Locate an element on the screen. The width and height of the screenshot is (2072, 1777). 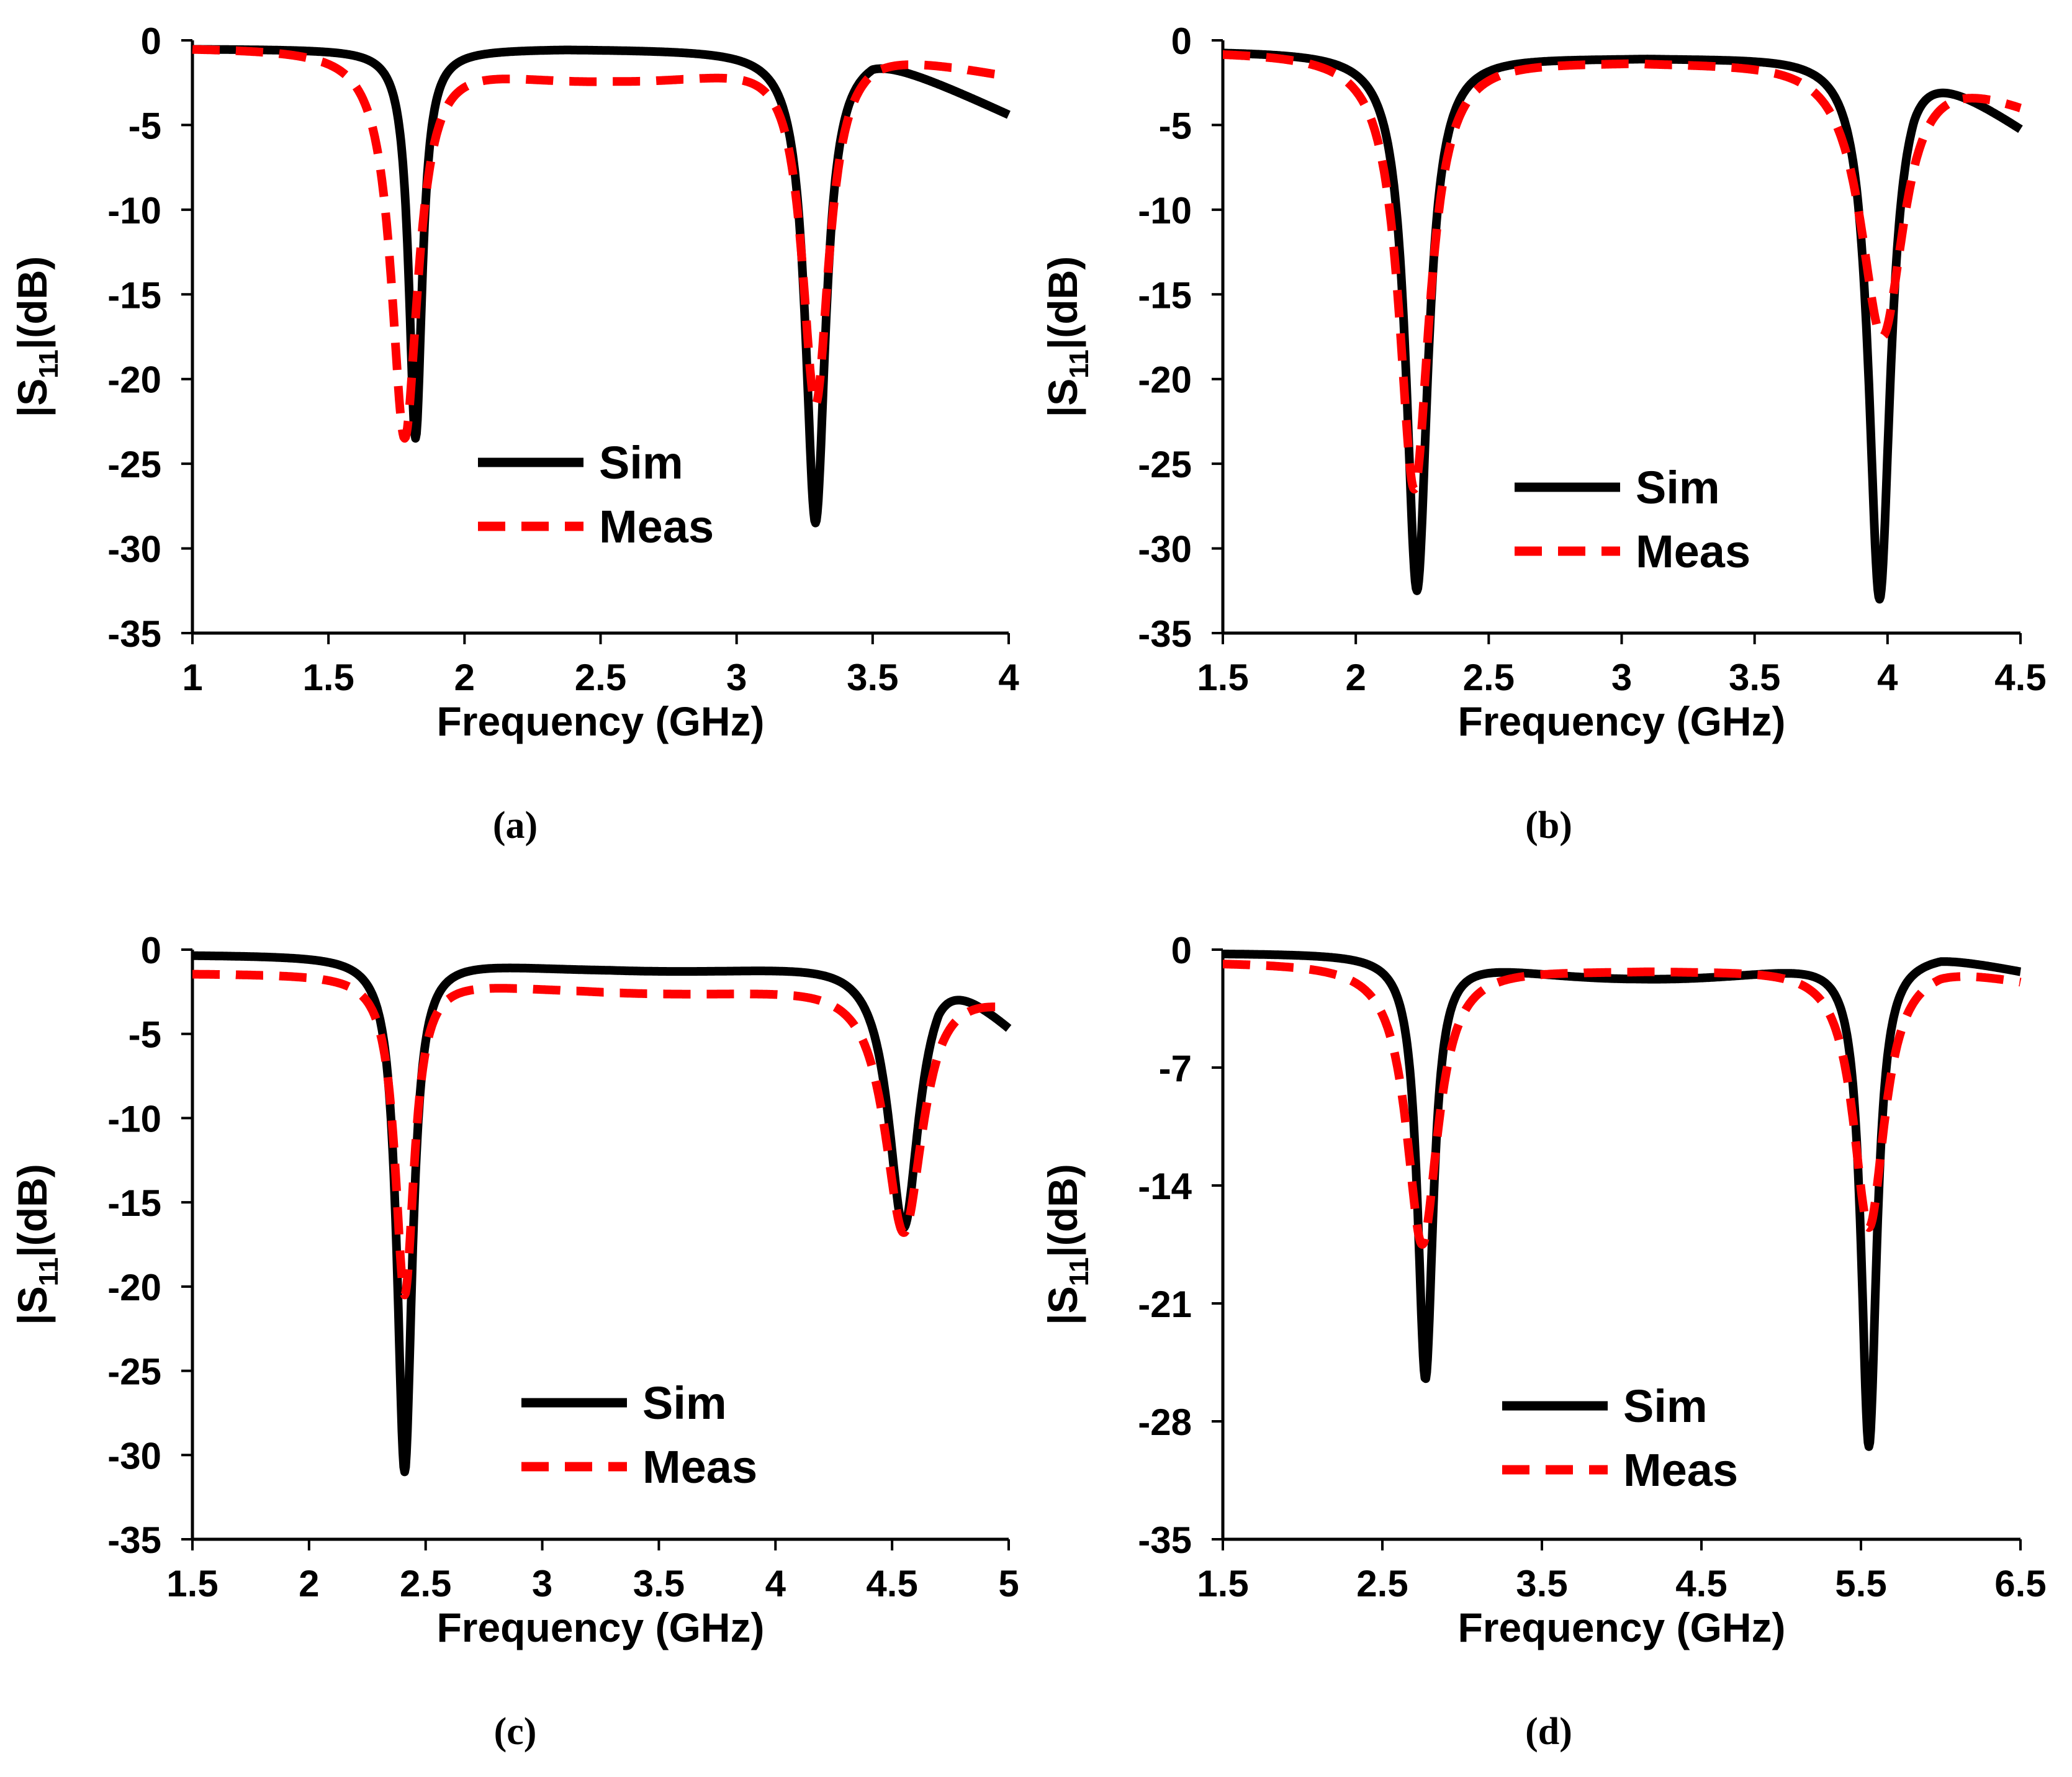
panel-caption: (c) is located at coordinates (515, 1732).